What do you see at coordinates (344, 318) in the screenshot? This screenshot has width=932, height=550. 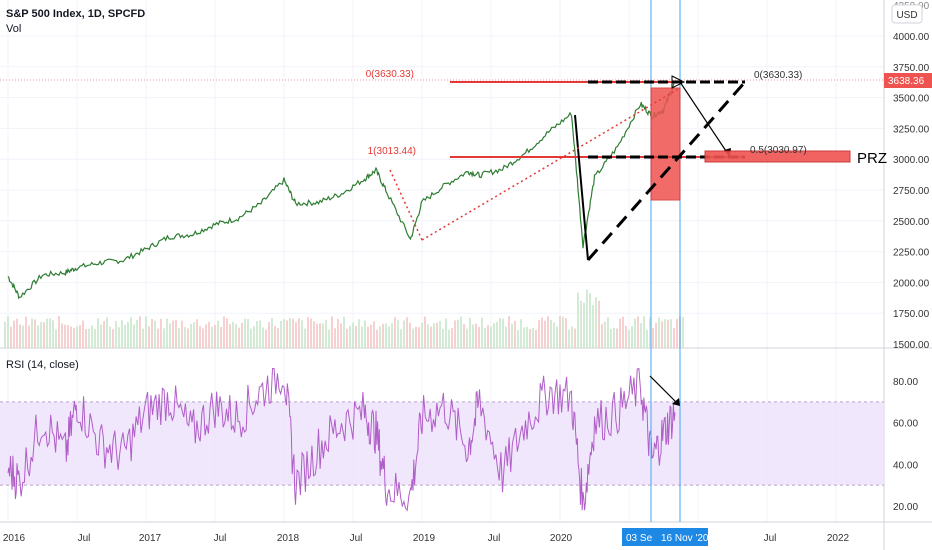 I see `volume-bars` at bounding box center [344, 318].